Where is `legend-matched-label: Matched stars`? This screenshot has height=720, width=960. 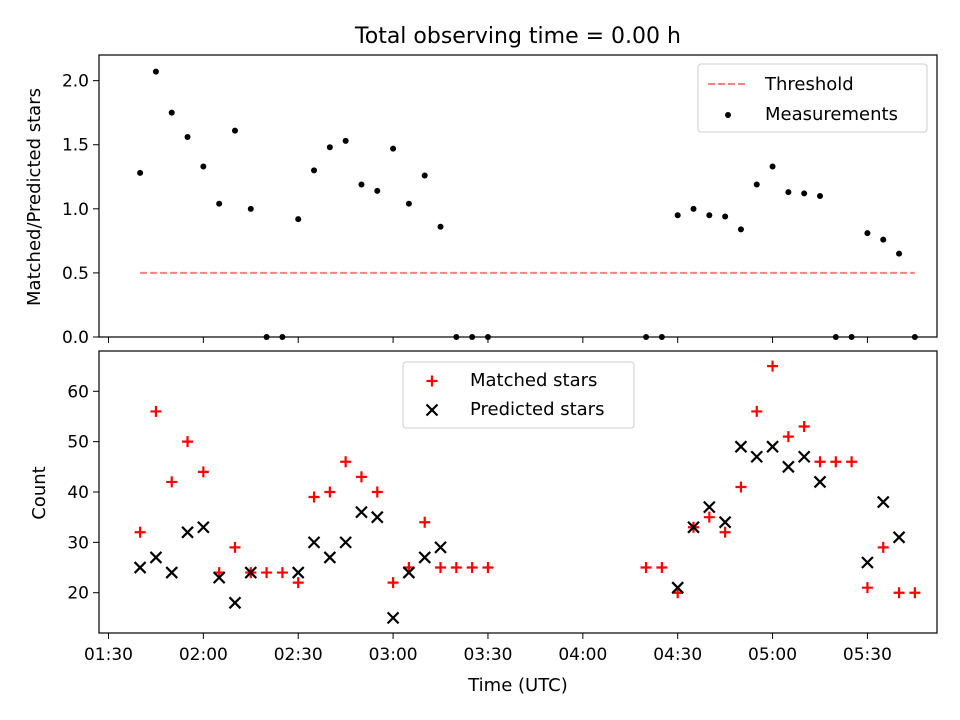
legend-matched-label: Matched stars is located at coordinates (533, 380).